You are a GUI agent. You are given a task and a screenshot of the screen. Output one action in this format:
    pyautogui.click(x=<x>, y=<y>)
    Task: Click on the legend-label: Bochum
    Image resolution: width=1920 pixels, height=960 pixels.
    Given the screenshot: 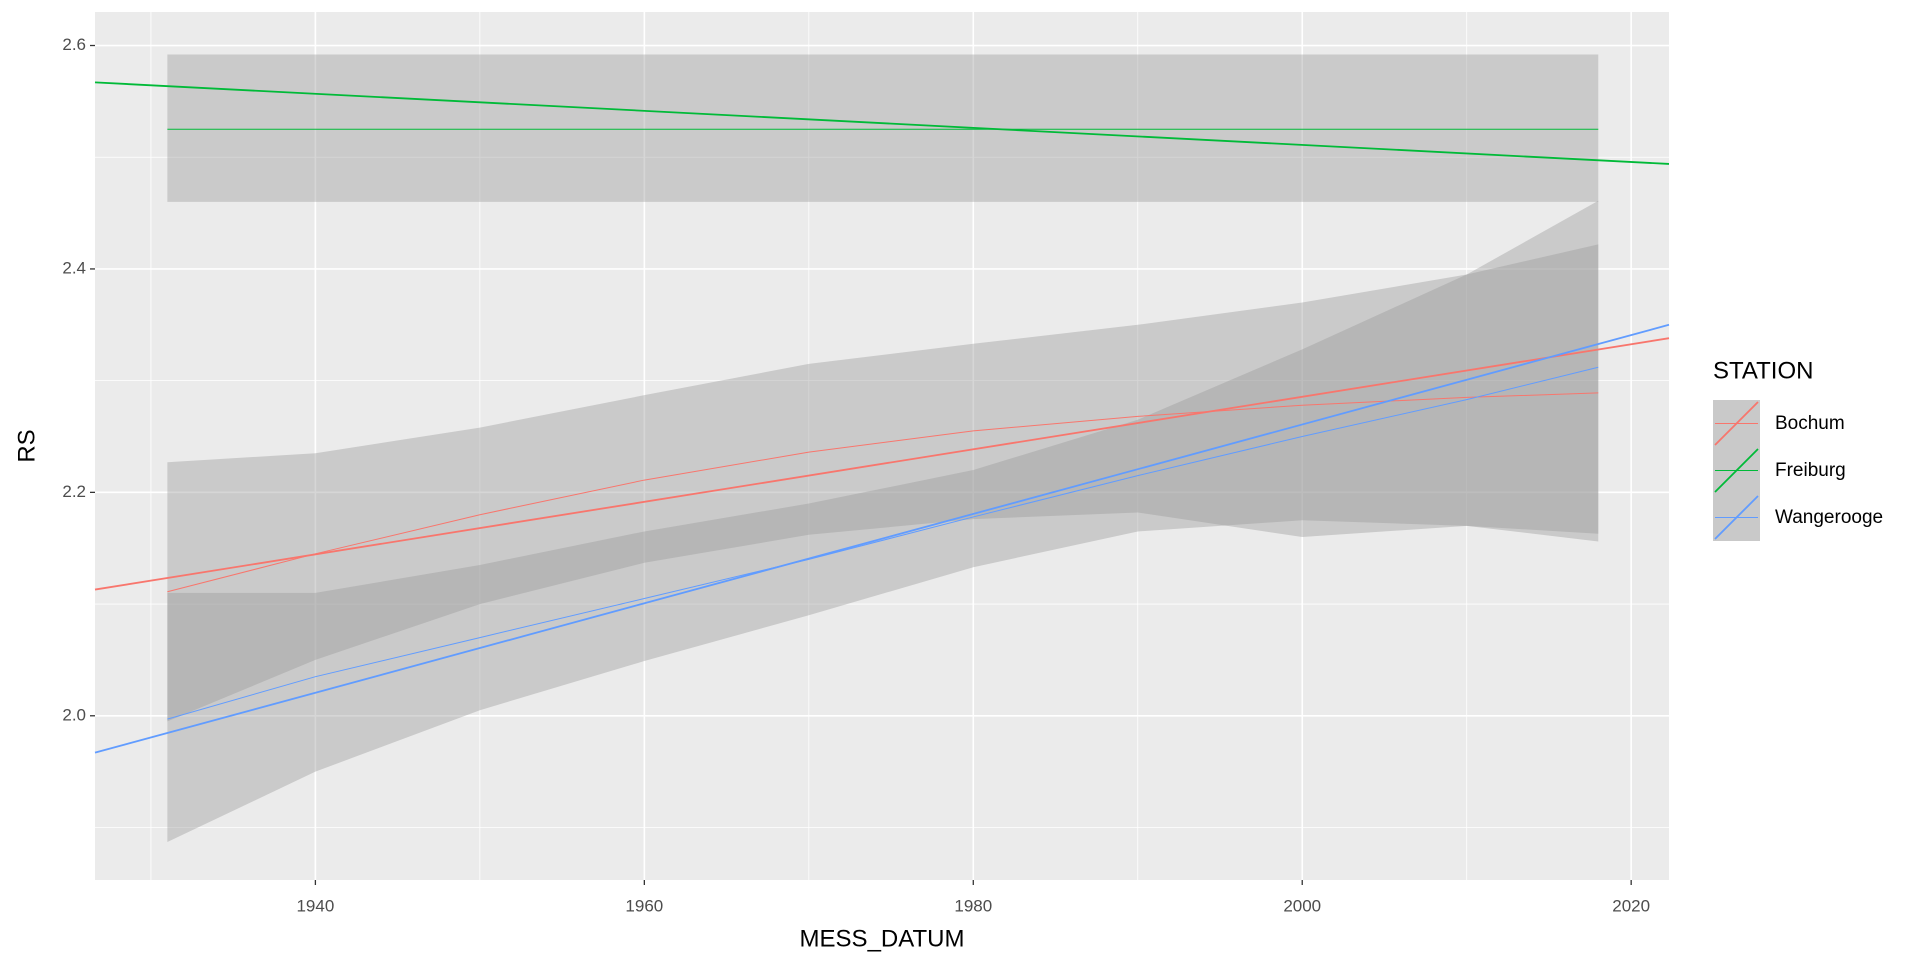 What is the action you would take?
    pyautogui.click(x=1810, y=423)
    